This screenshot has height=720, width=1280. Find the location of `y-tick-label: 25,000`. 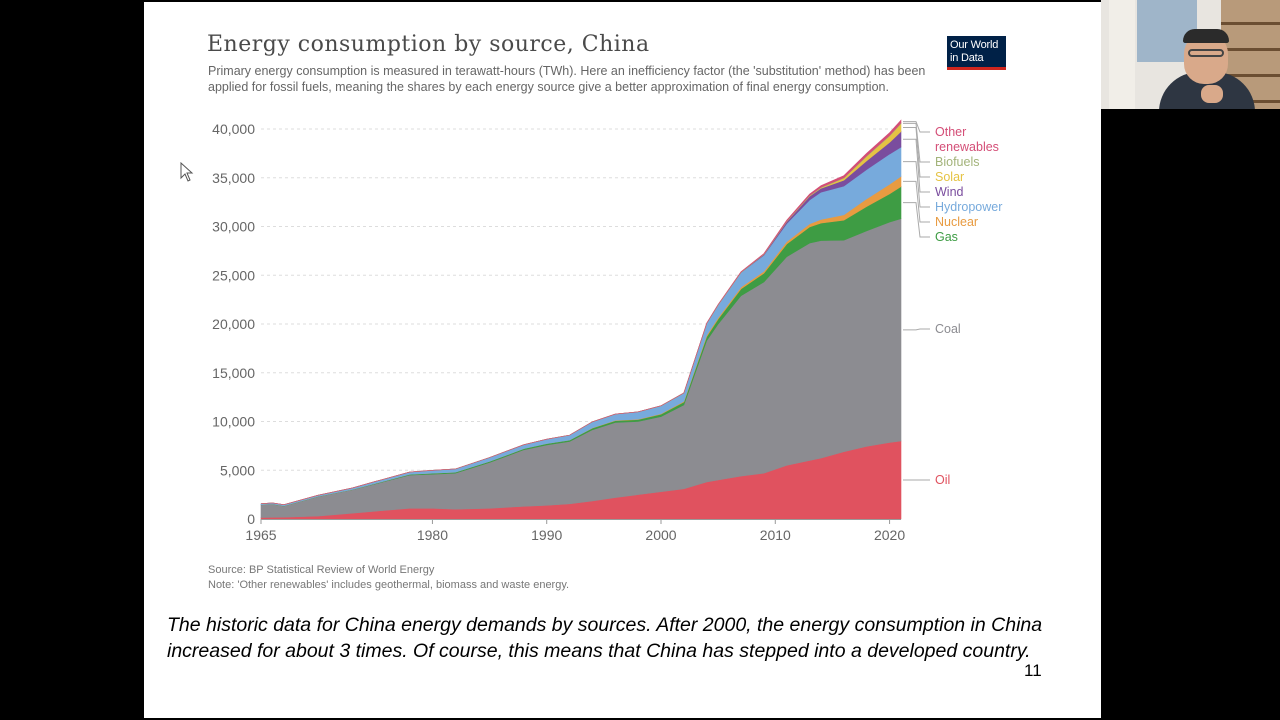

y-tick-label: 25,000 is located at coordinates (233, 275).